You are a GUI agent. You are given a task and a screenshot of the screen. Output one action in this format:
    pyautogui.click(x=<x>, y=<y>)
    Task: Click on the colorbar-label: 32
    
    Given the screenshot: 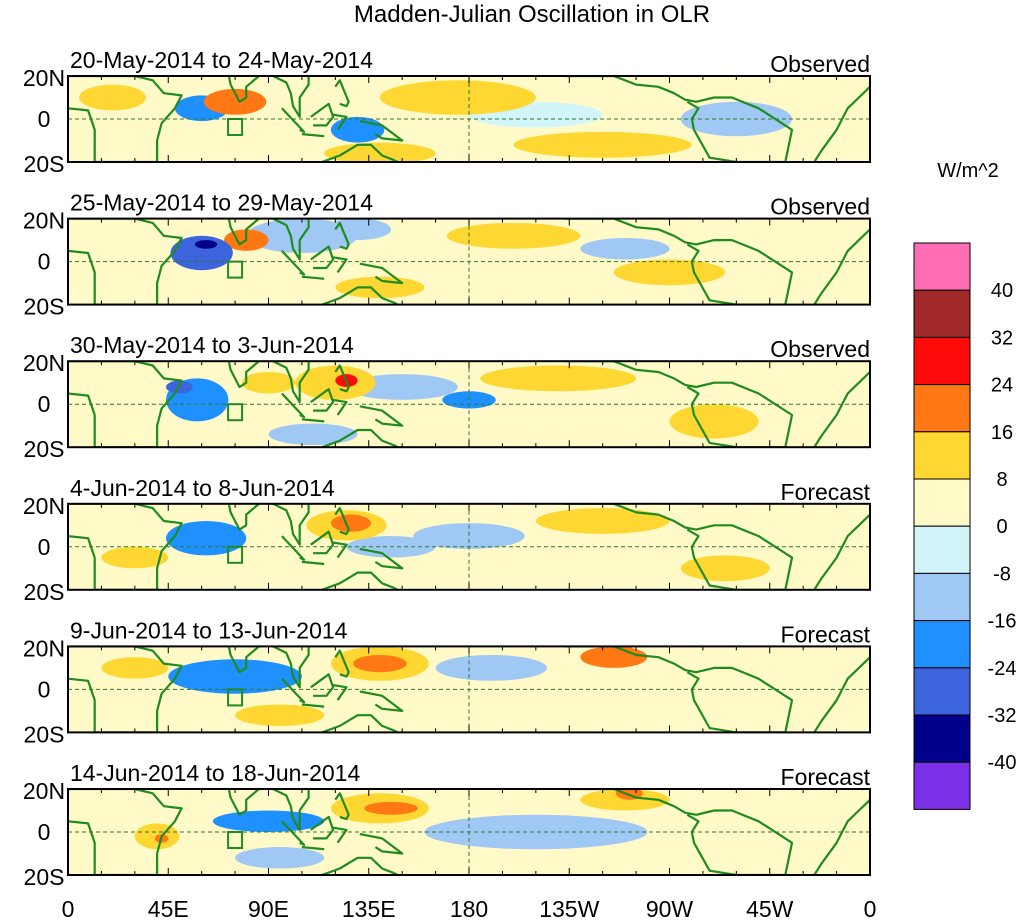 What is the action you would take?
    pyautogui.click(x=1002, y=338)
    